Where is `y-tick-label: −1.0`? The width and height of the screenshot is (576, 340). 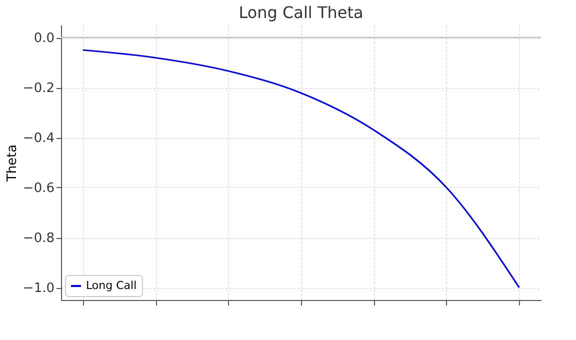
y-tick-label: −1.0 is located at coordinates (38, 288).